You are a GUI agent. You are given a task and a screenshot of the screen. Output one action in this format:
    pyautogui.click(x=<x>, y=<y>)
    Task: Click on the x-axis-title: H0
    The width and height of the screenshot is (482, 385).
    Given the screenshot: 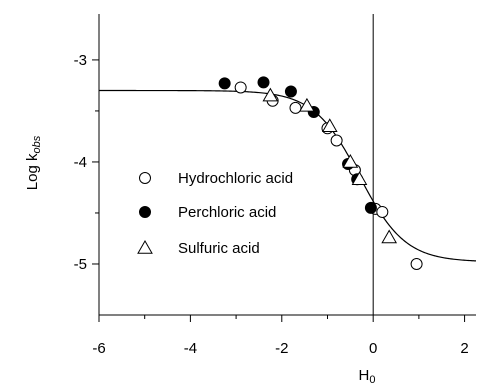 What is the action you would take?
    pyautogui.click(x=367, y=376)
    